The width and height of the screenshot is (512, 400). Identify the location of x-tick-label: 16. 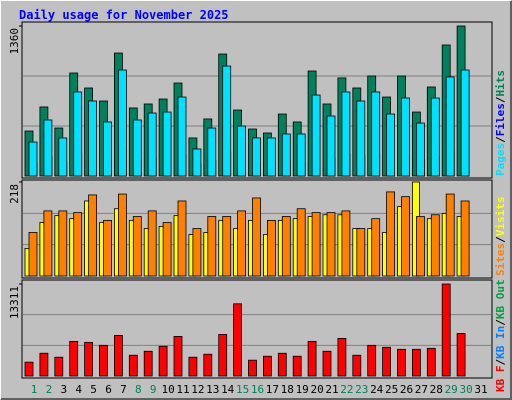
(257, 389).